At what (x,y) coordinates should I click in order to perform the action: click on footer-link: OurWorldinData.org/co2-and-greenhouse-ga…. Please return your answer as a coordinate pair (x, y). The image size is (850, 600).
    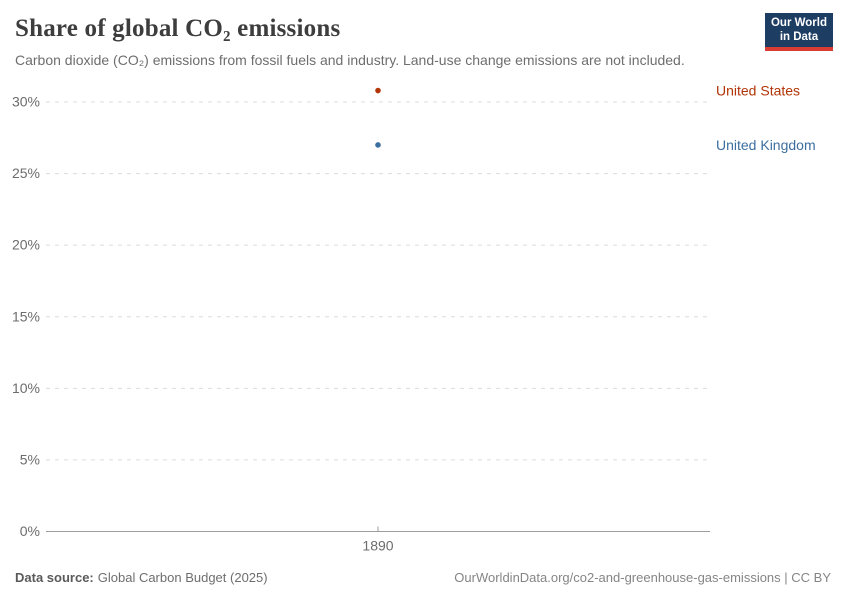
    Looking at the image, I should click on (642, 577).